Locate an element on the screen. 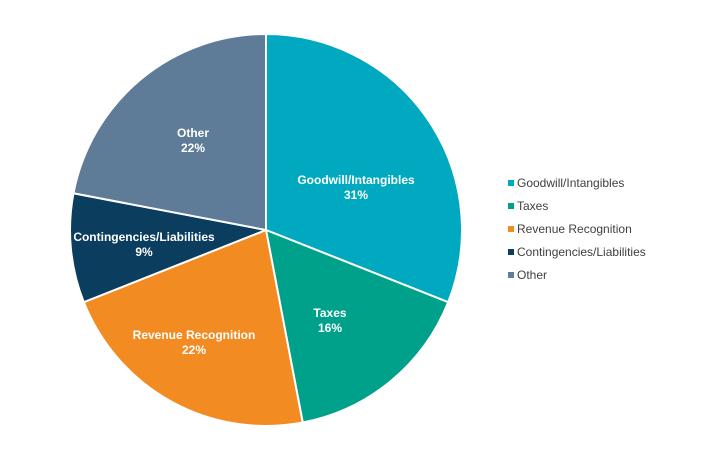  legend-entry-revenue-recognition: Revenue Recognition is located at coordinates (570, 229).